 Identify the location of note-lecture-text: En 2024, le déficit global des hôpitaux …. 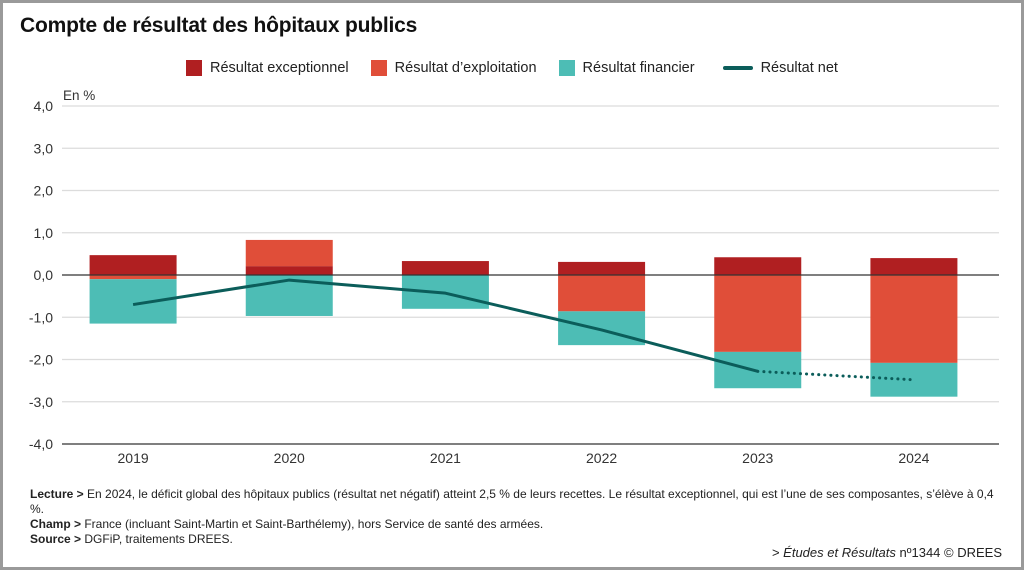
(512, 501).